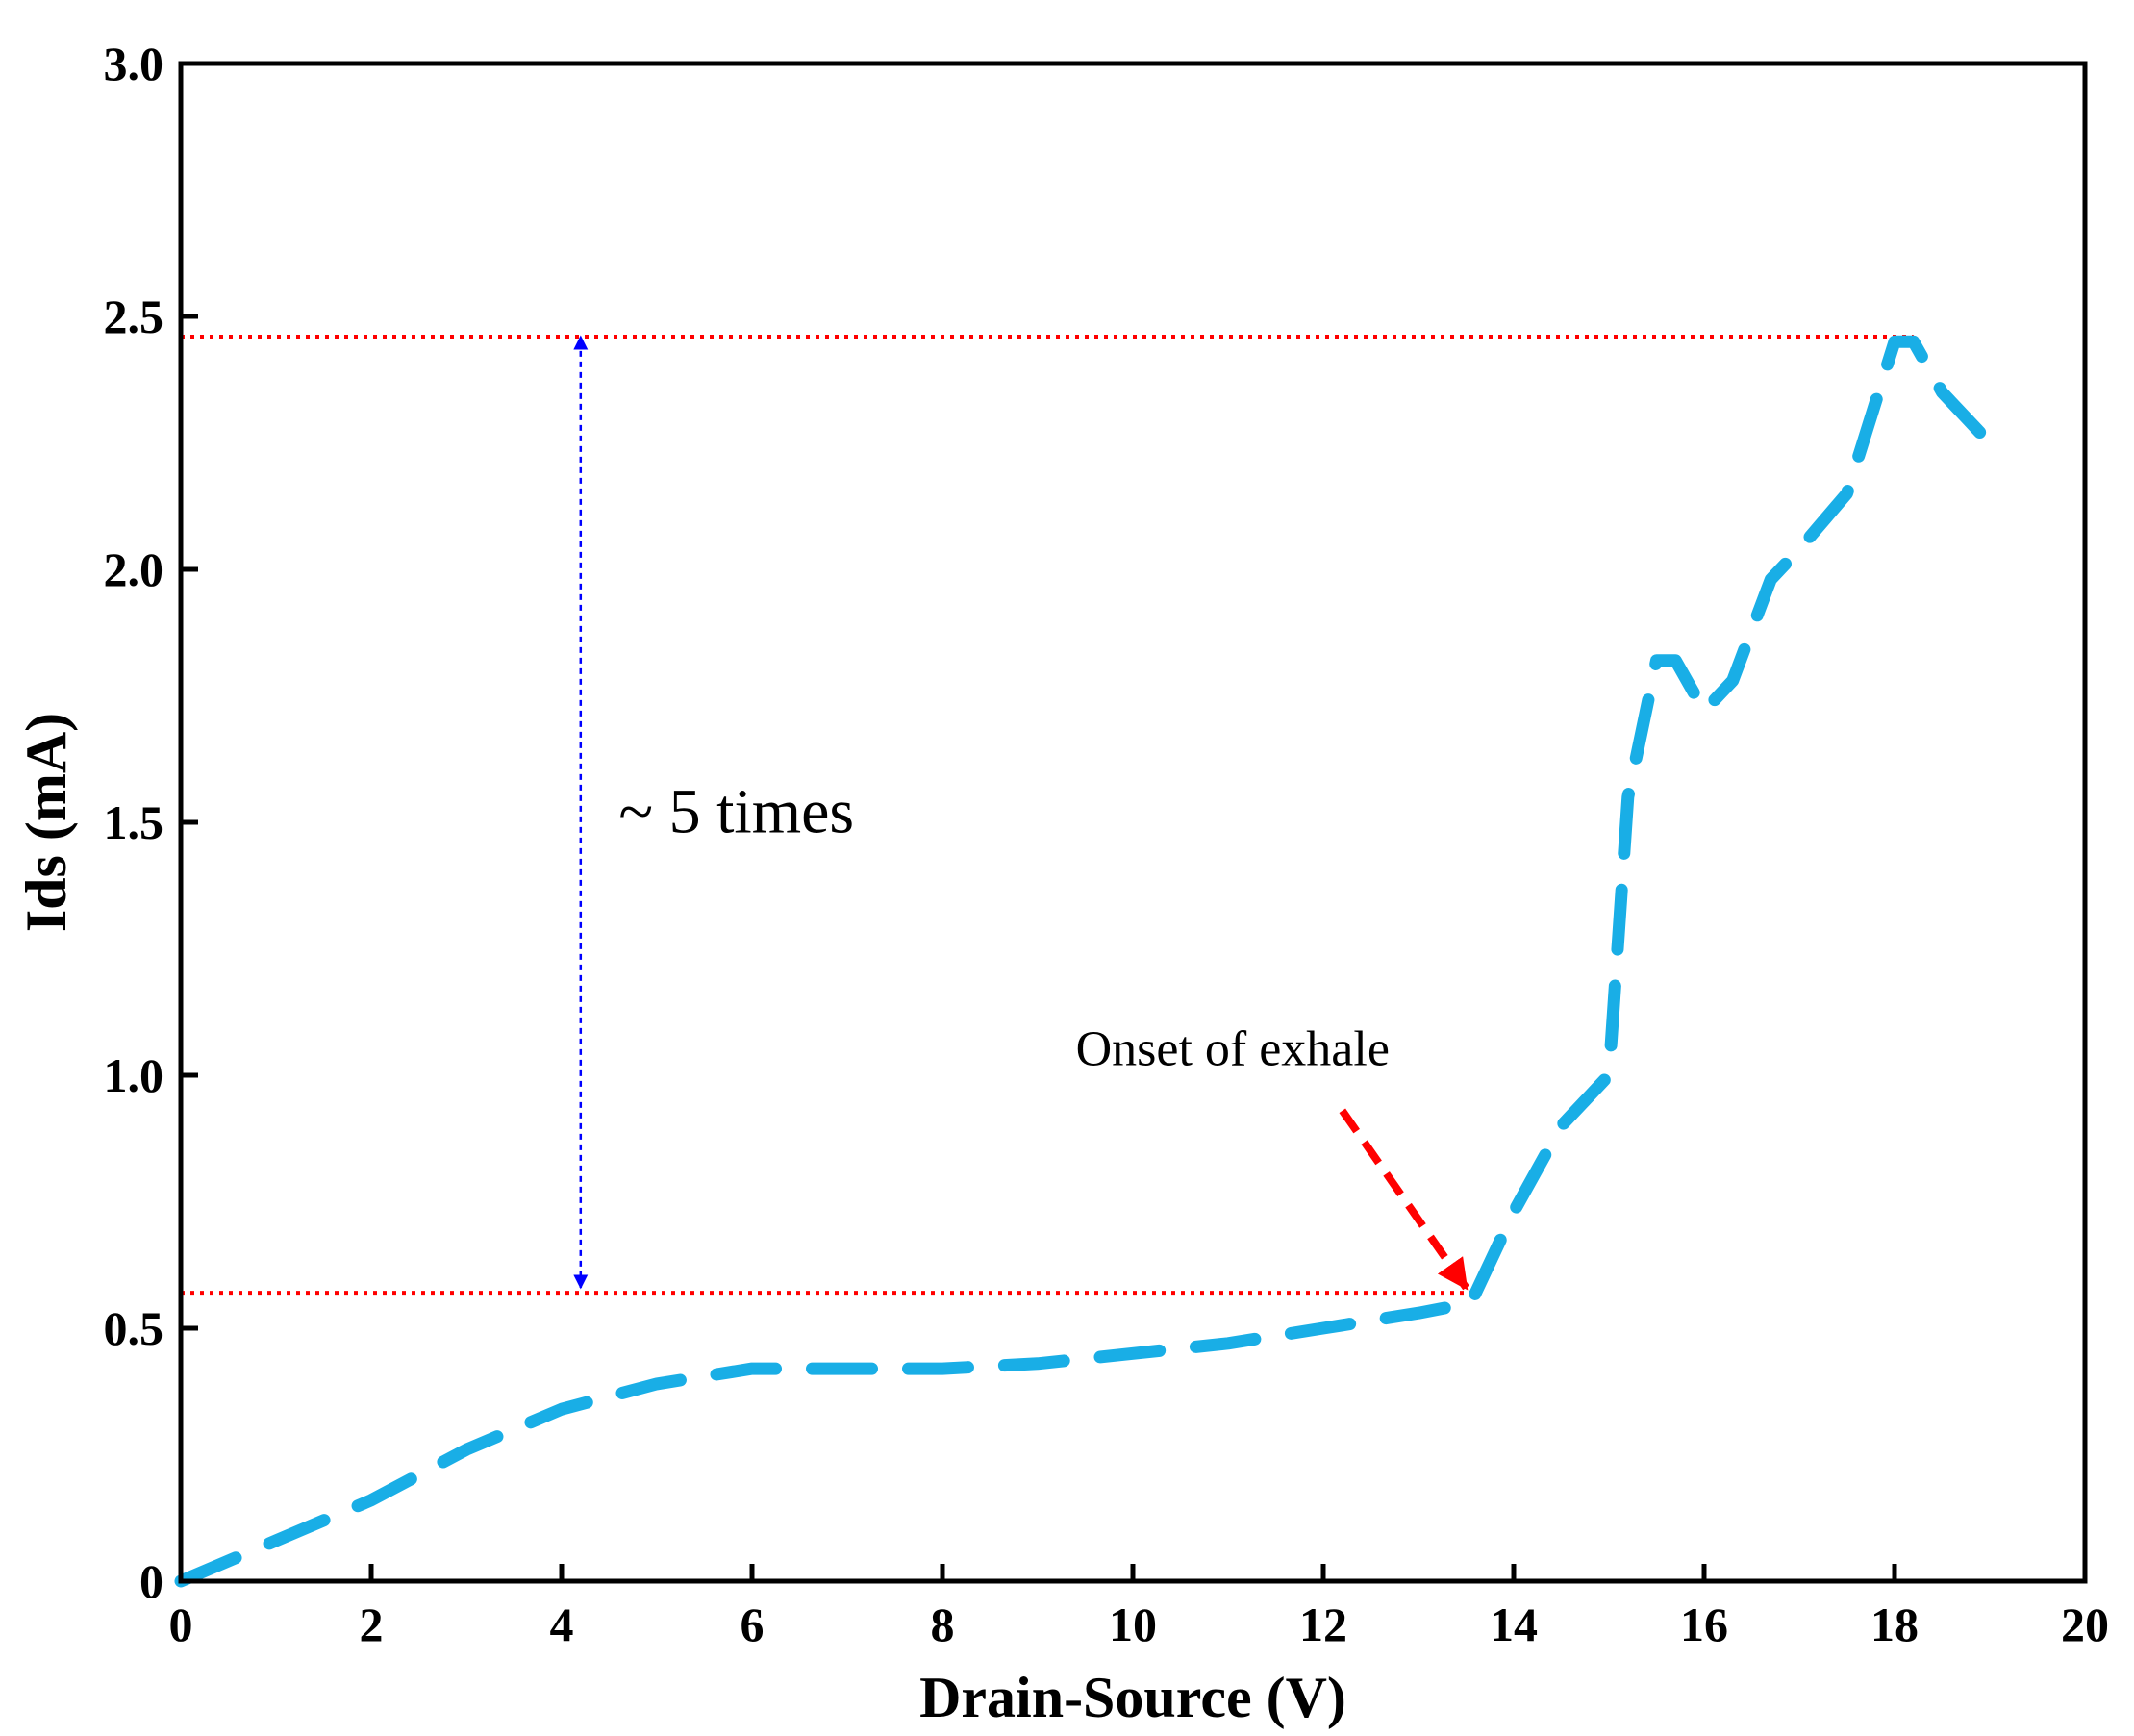  What do you see at coordinates (134, 822) in the screenshot?
I see `y-tick-label: 1.5` at bounding box center [134, 822].